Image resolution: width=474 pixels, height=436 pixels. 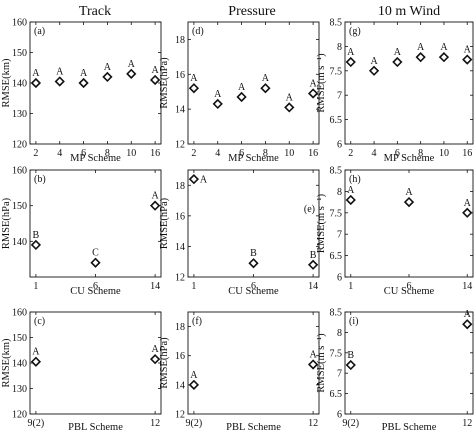 I want to click on y-tick-label: 16, so click(x=180, y=75).